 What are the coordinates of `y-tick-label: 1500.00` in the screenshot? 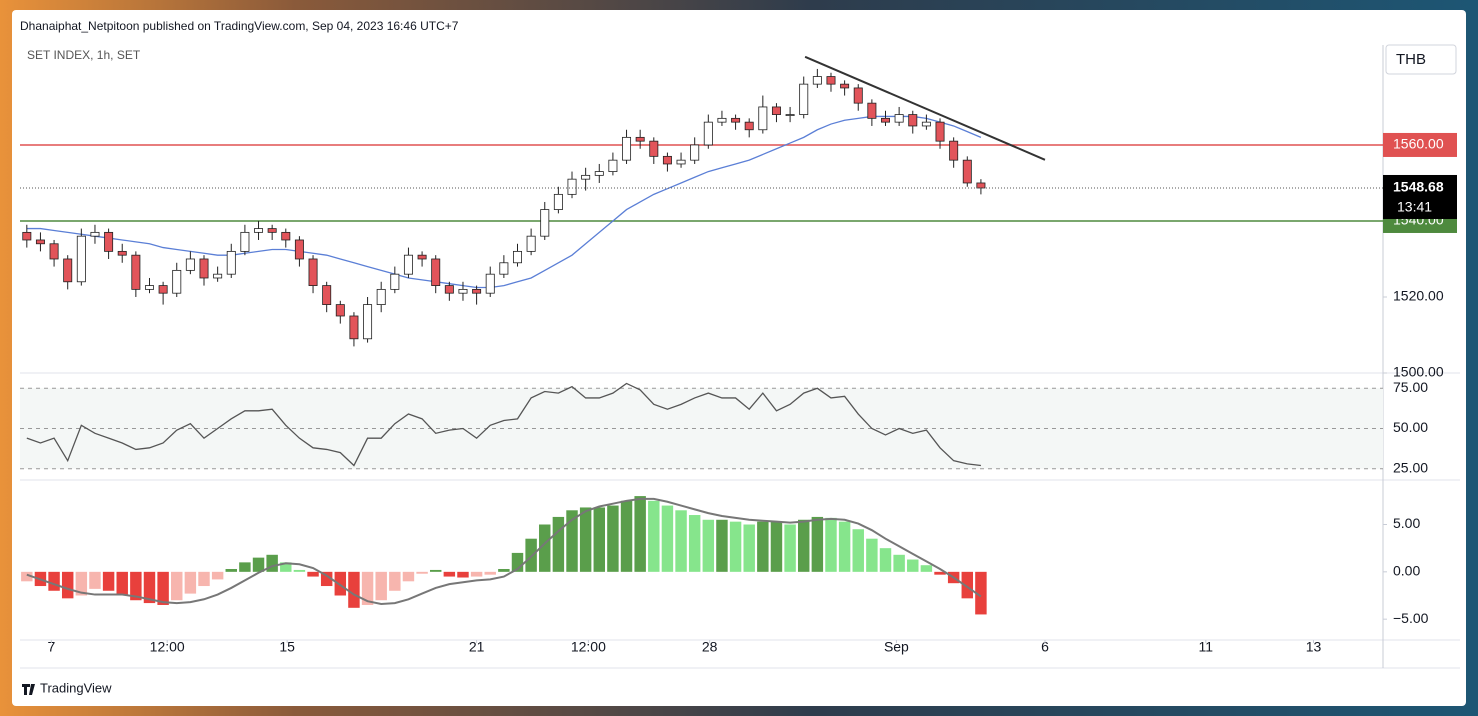 It's located at (1418, 372).